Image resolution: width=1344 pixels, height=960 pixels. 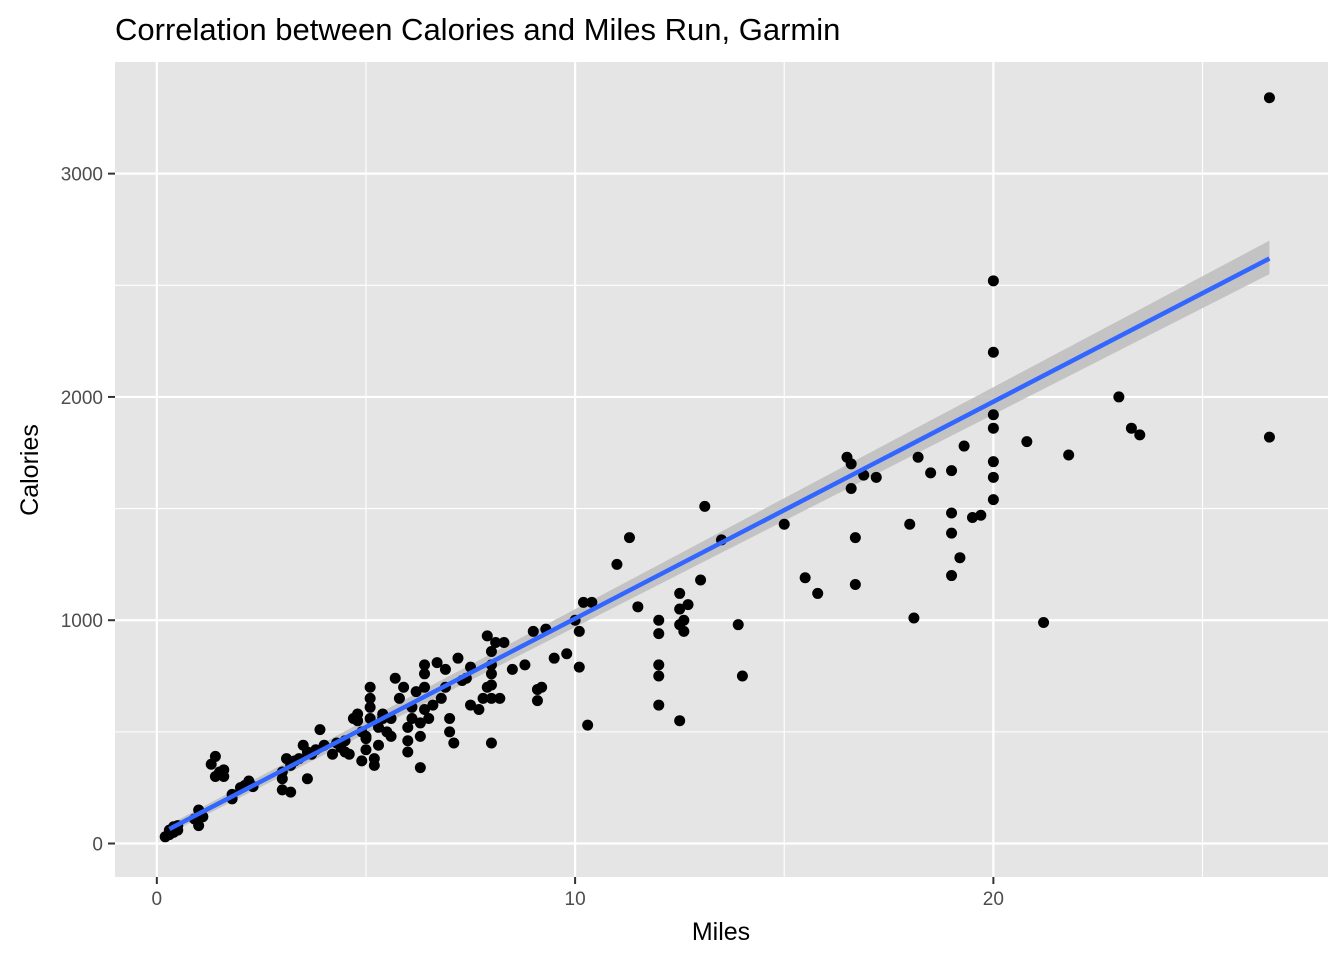 I want to click on y-tick-label: 0, so click(x=97, y=845).